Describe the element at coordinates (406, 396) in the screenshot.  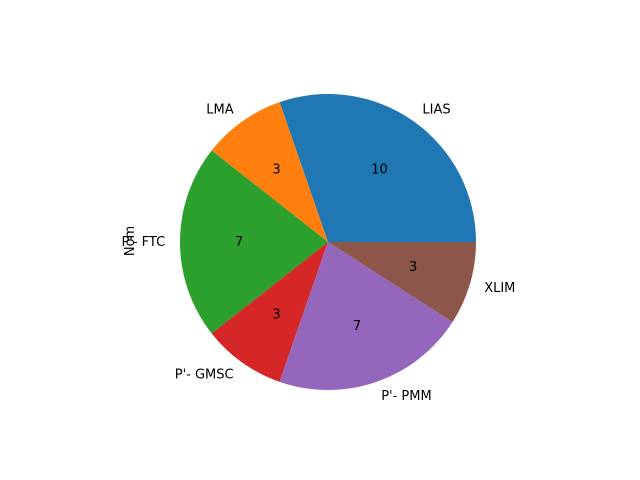
I see `slice-label: P'- PMM` at that location.